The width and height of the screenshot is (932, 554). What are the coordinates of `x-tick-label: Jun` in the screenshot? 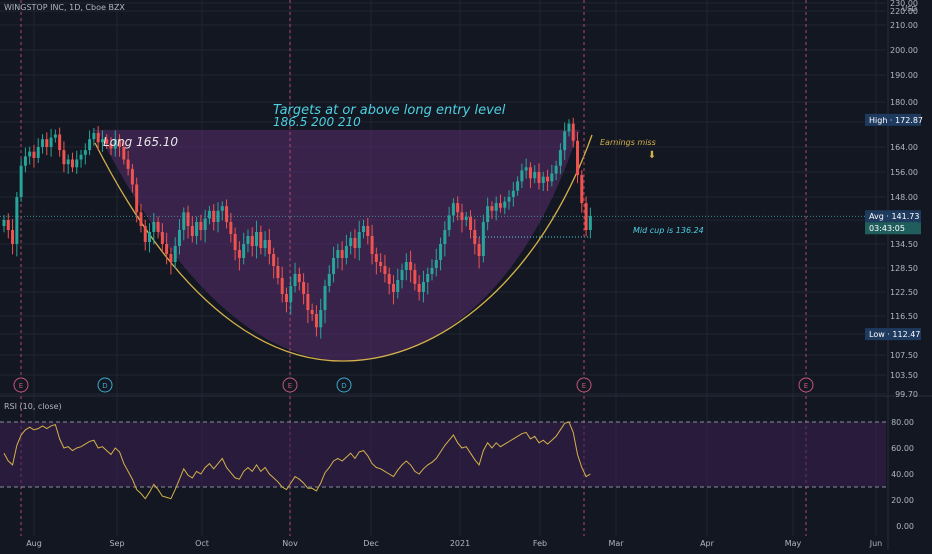 It's located at (876, 543).